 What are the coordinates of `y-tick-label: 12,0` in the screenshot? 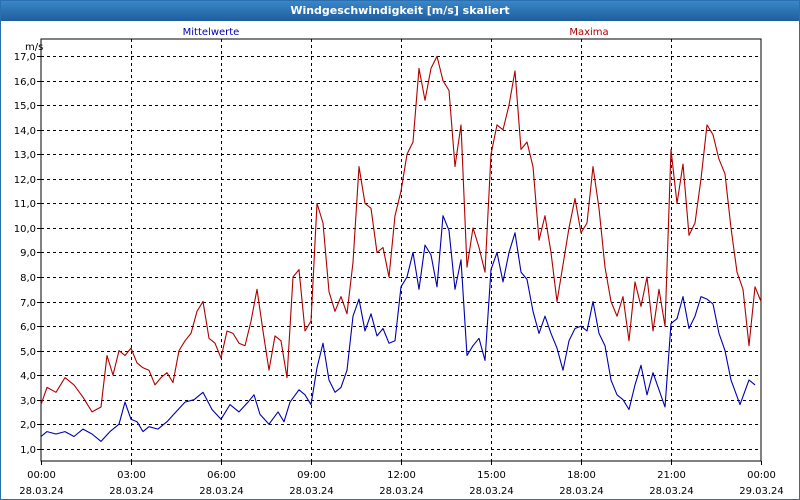 It's located at (25, 180).